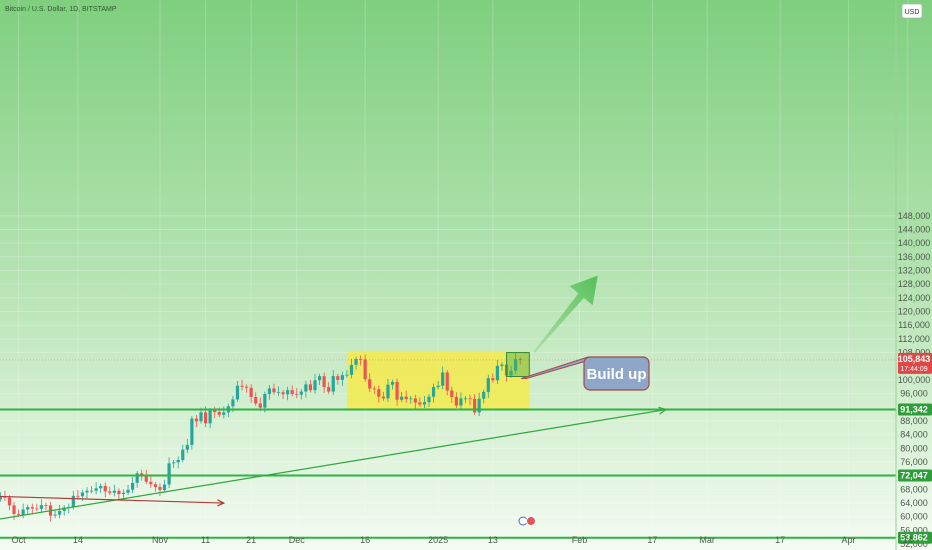 This screenshot has width=932, height=550. I want to click on x-tick-label: Oct, so click(19, 540).